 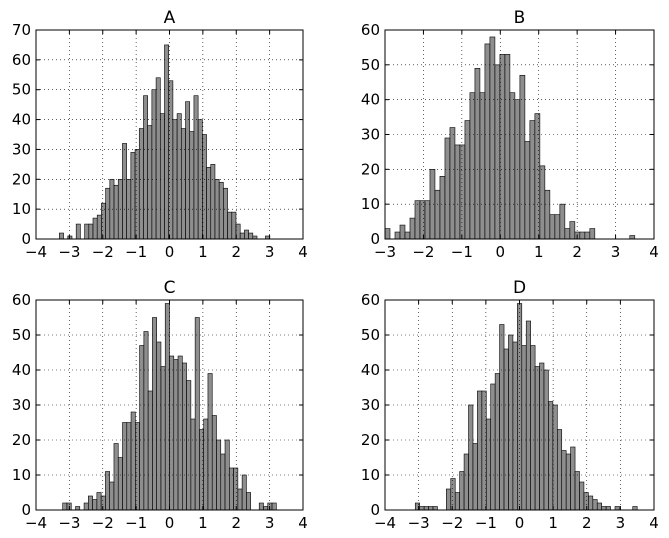 What do you see at coordinates (170, 288) in the screenshot?
I see `chart-title: C` at bounding box center [170, 288].